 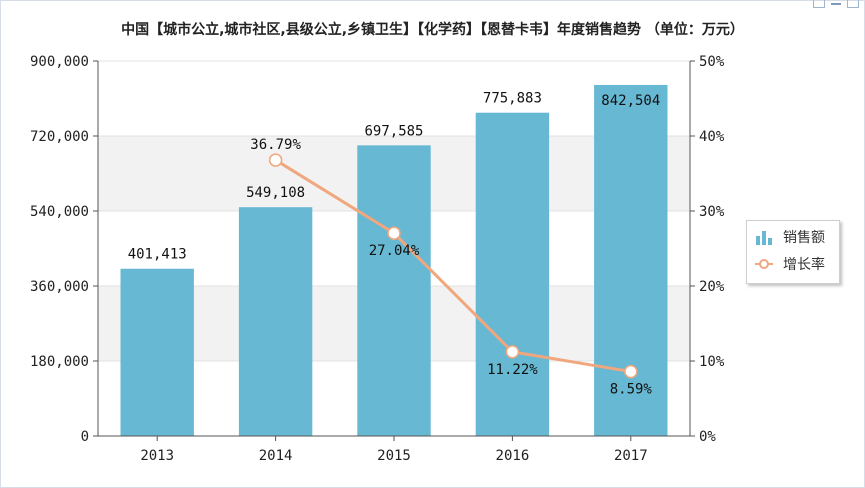 I want to click on growth-data-label: 27.04%, so click(x=394, y=251).